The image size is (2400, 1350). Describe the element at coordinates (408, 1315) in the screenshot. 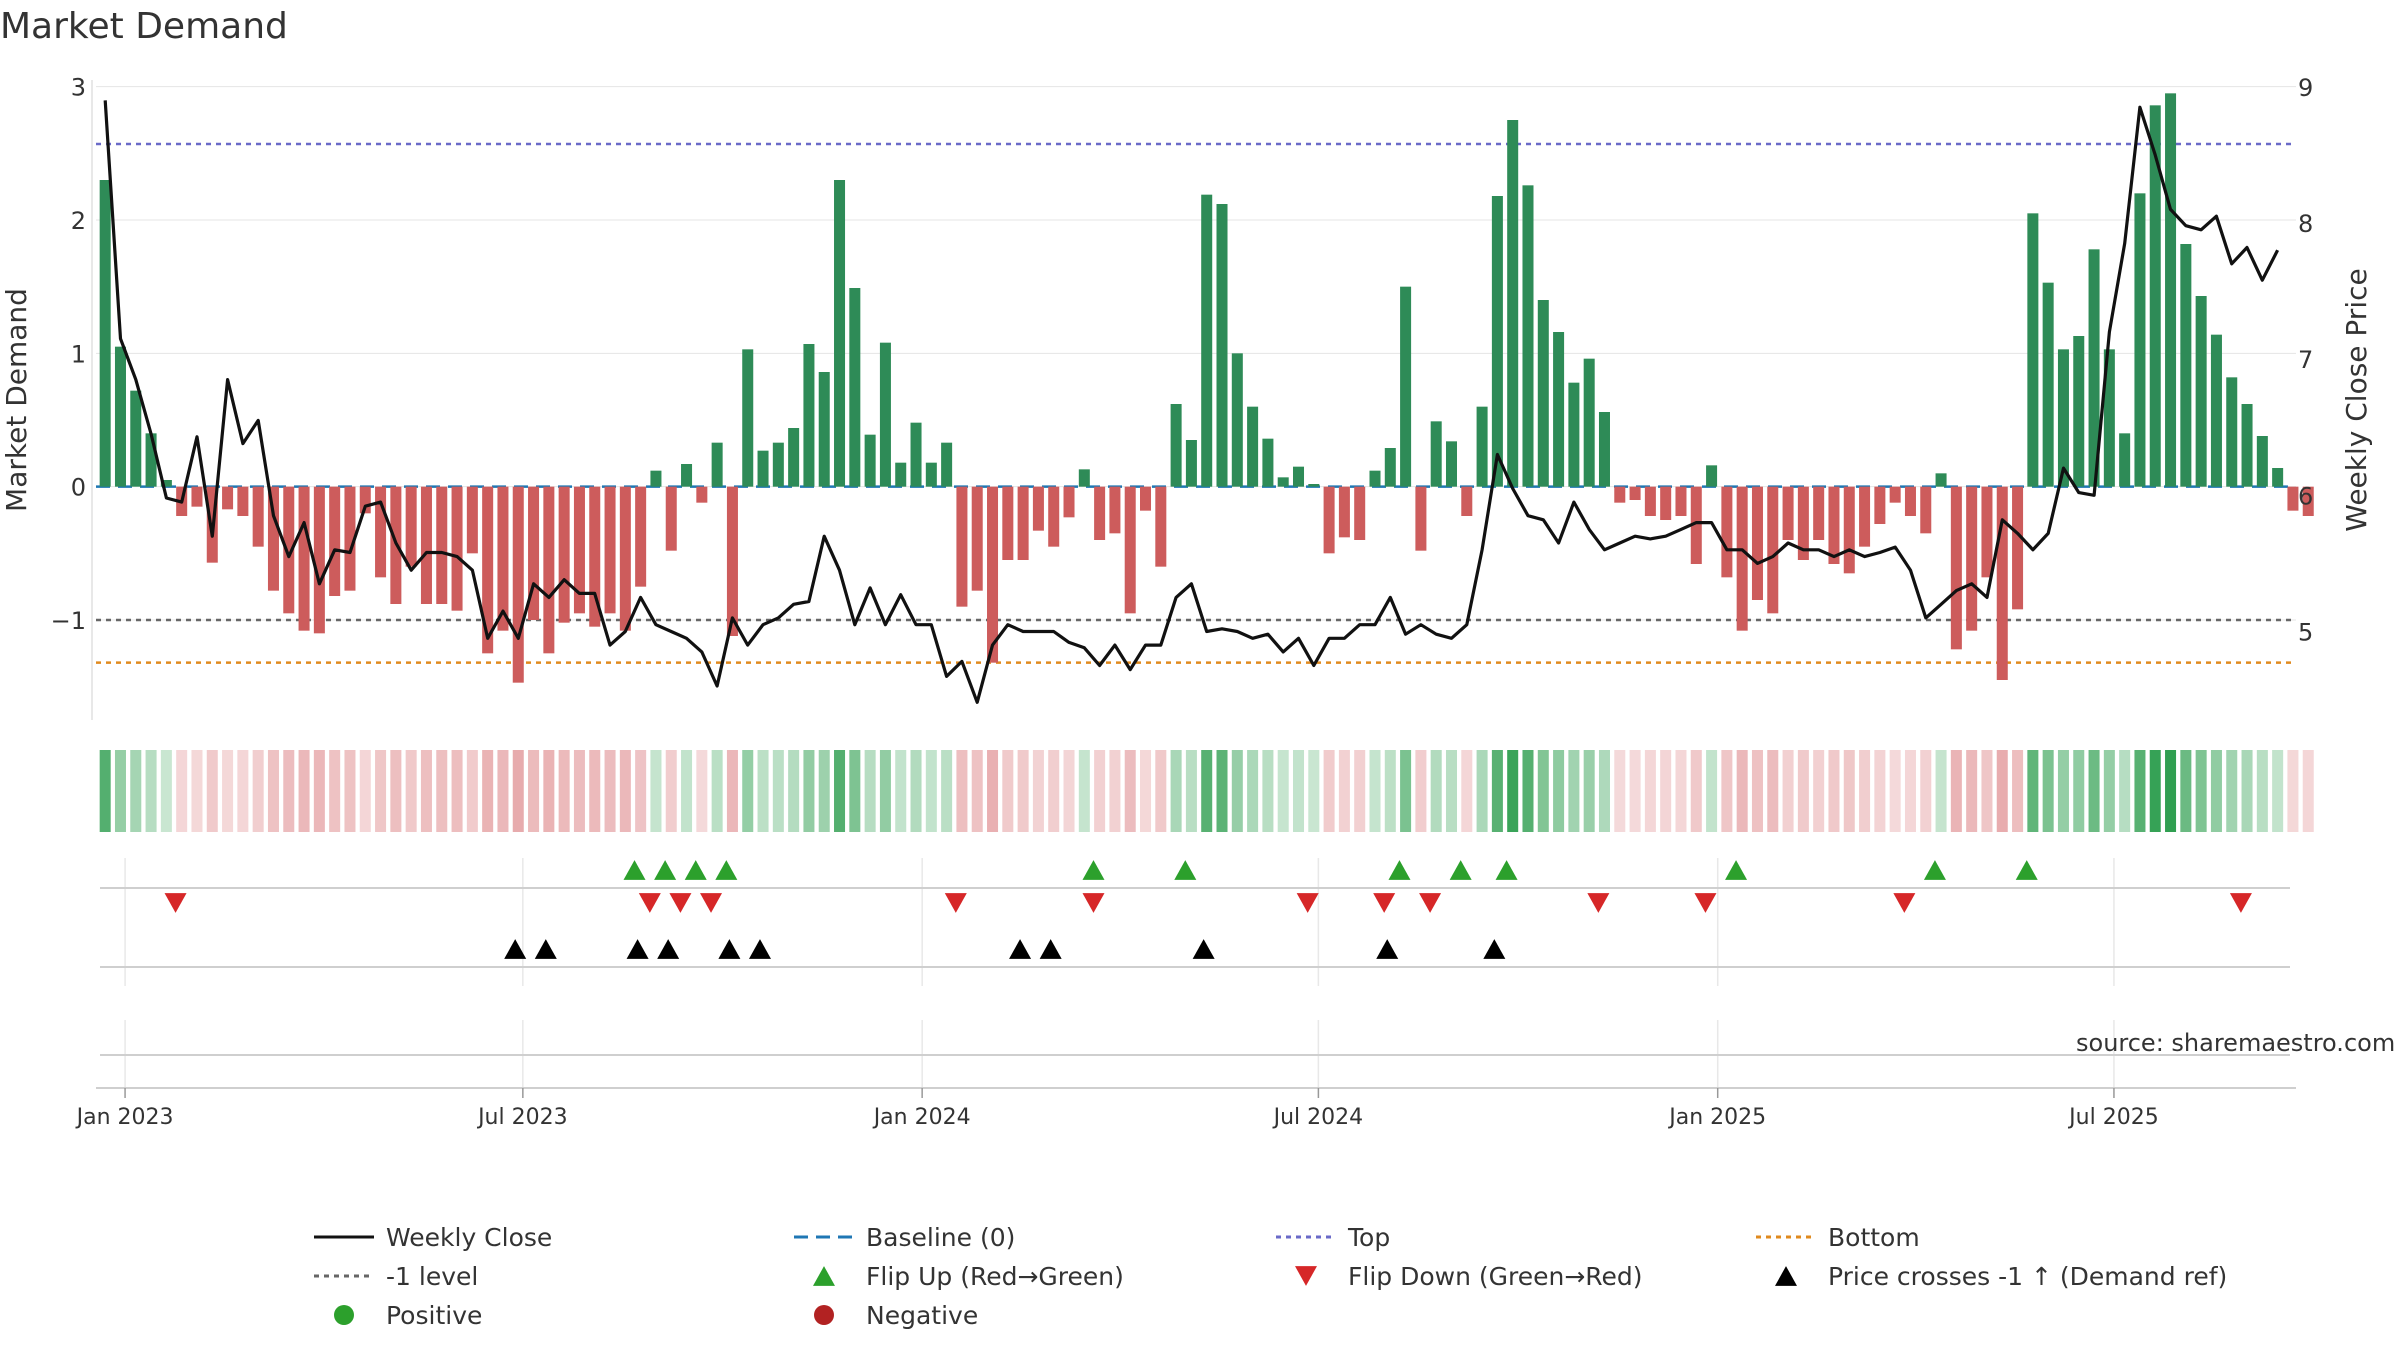

I see `legend-item: Positive` at that location.